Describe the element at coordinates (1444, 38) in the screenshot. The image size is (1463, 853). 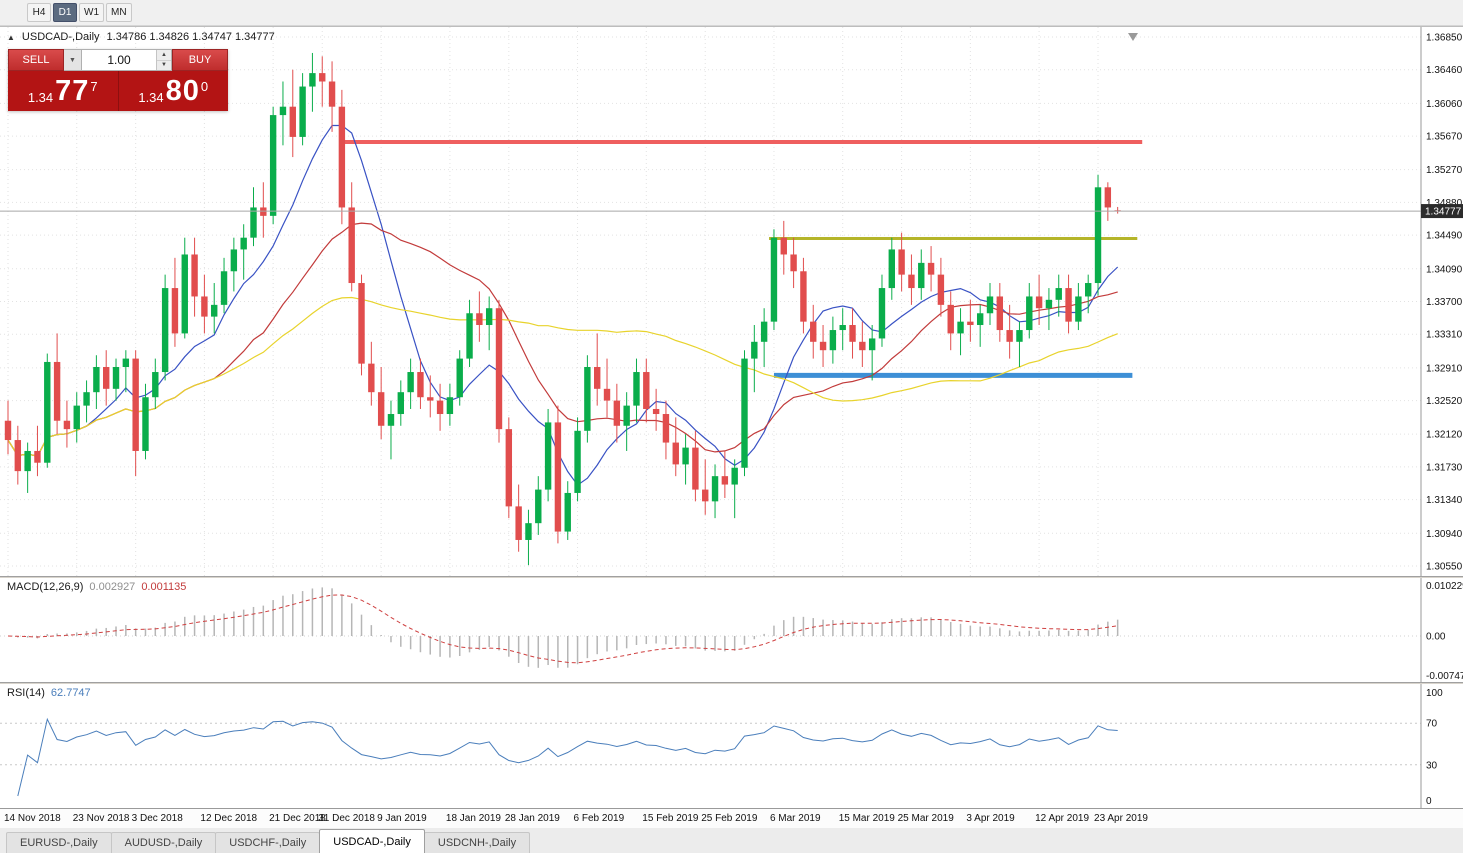
I see `svg-text: 1.36850` at that location.